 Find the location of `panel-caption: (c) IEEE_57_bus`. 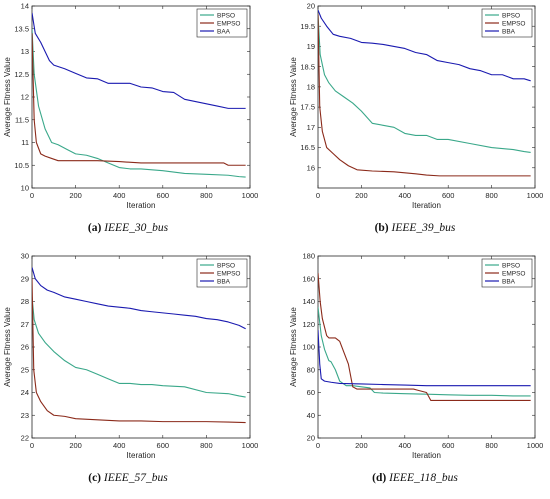

panel-caption: (c) IEEE_57_bus is located at coordinates (128, 478).